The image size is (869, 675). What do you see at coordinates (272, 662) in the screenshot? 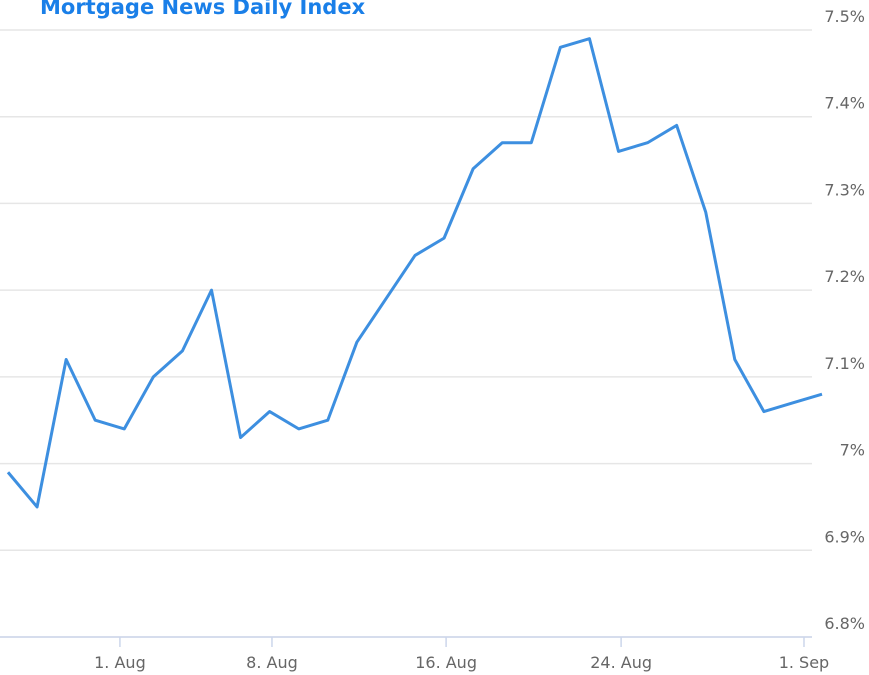
I see `x-tick-label: 8. Aug` at bounding box center [272, 662].